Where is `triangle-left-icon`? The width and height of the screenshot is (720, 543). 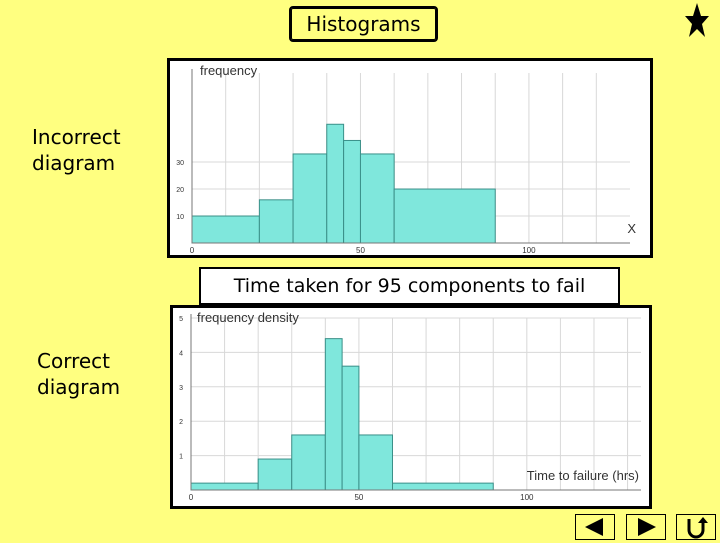 triangle-left-icon is located at coordinates (594, 527).